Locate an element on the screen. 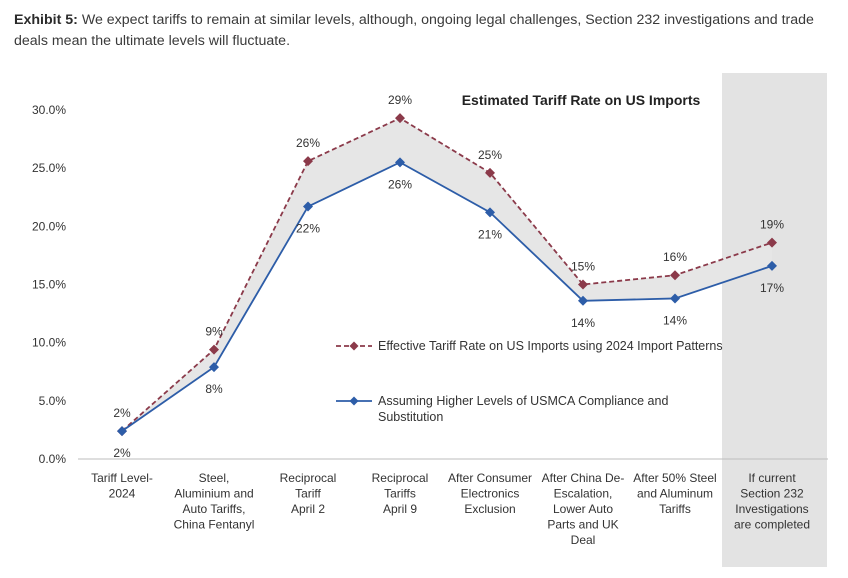 The width and height of the screenshot is (848, 578). data-label: 29% is located at coordinates (400, 100).